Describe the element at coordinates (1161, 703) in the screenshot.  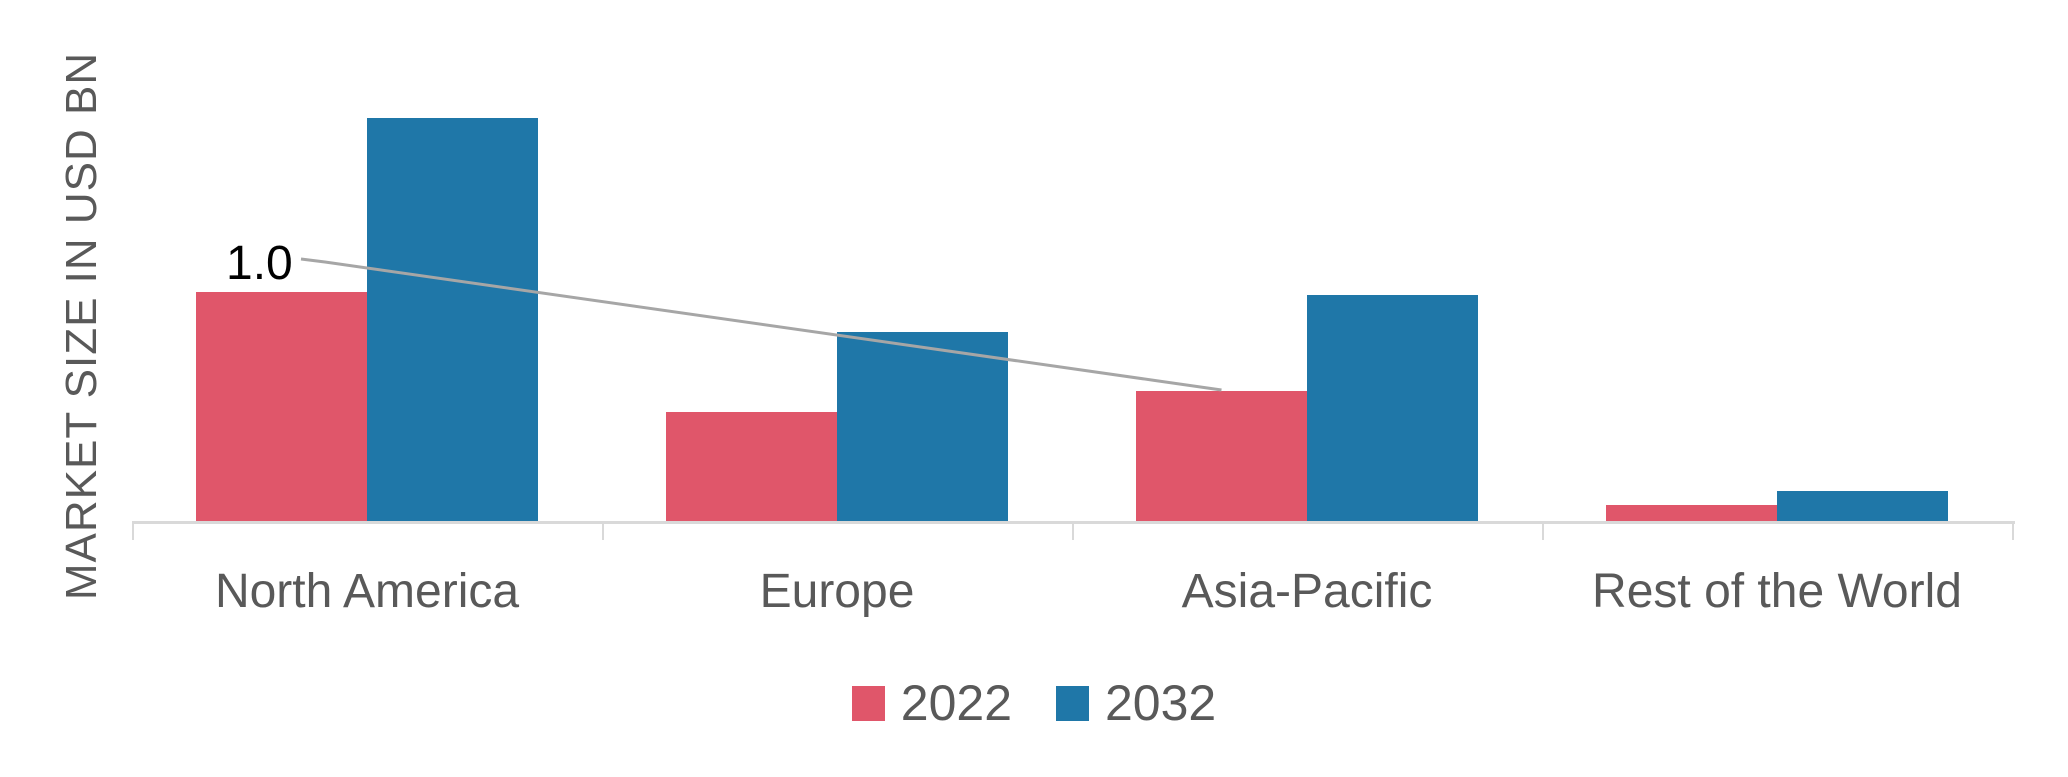
I see `legend-label-2032: 2032` at that location.